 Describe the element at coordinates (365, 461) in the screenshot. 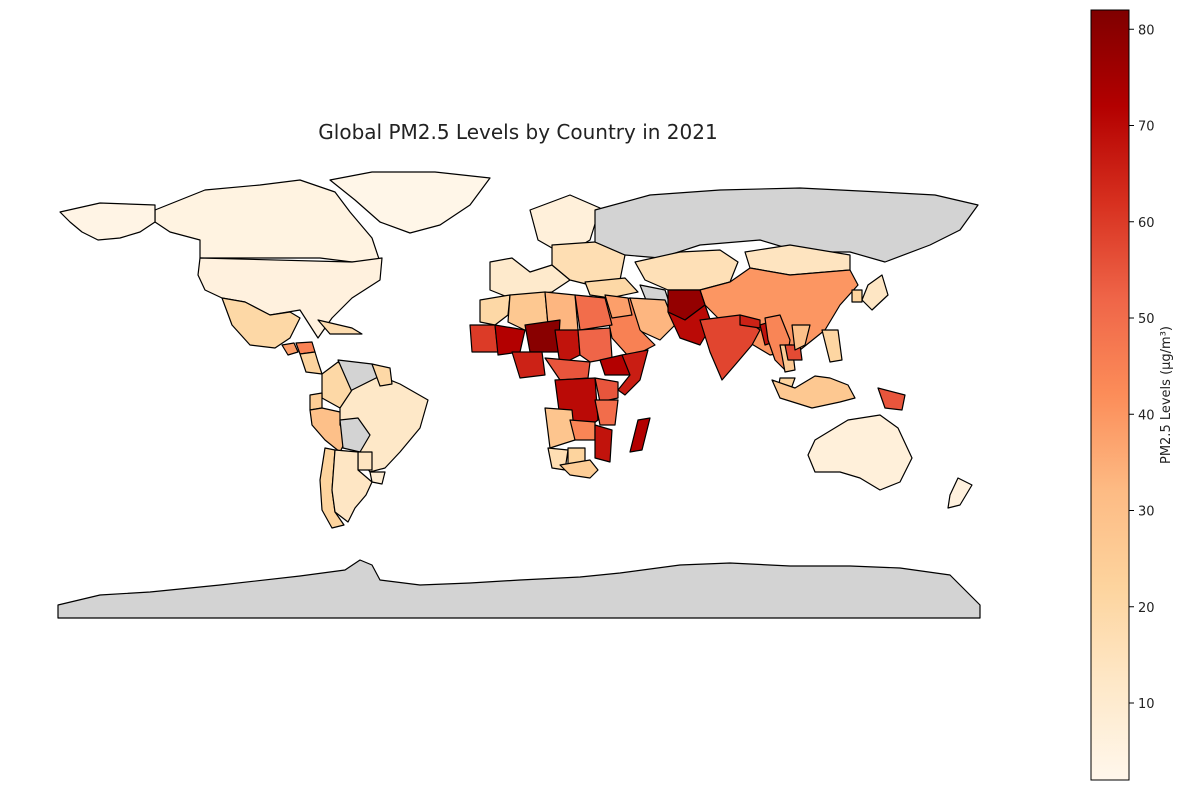

I see `region-paraguay` at that location.